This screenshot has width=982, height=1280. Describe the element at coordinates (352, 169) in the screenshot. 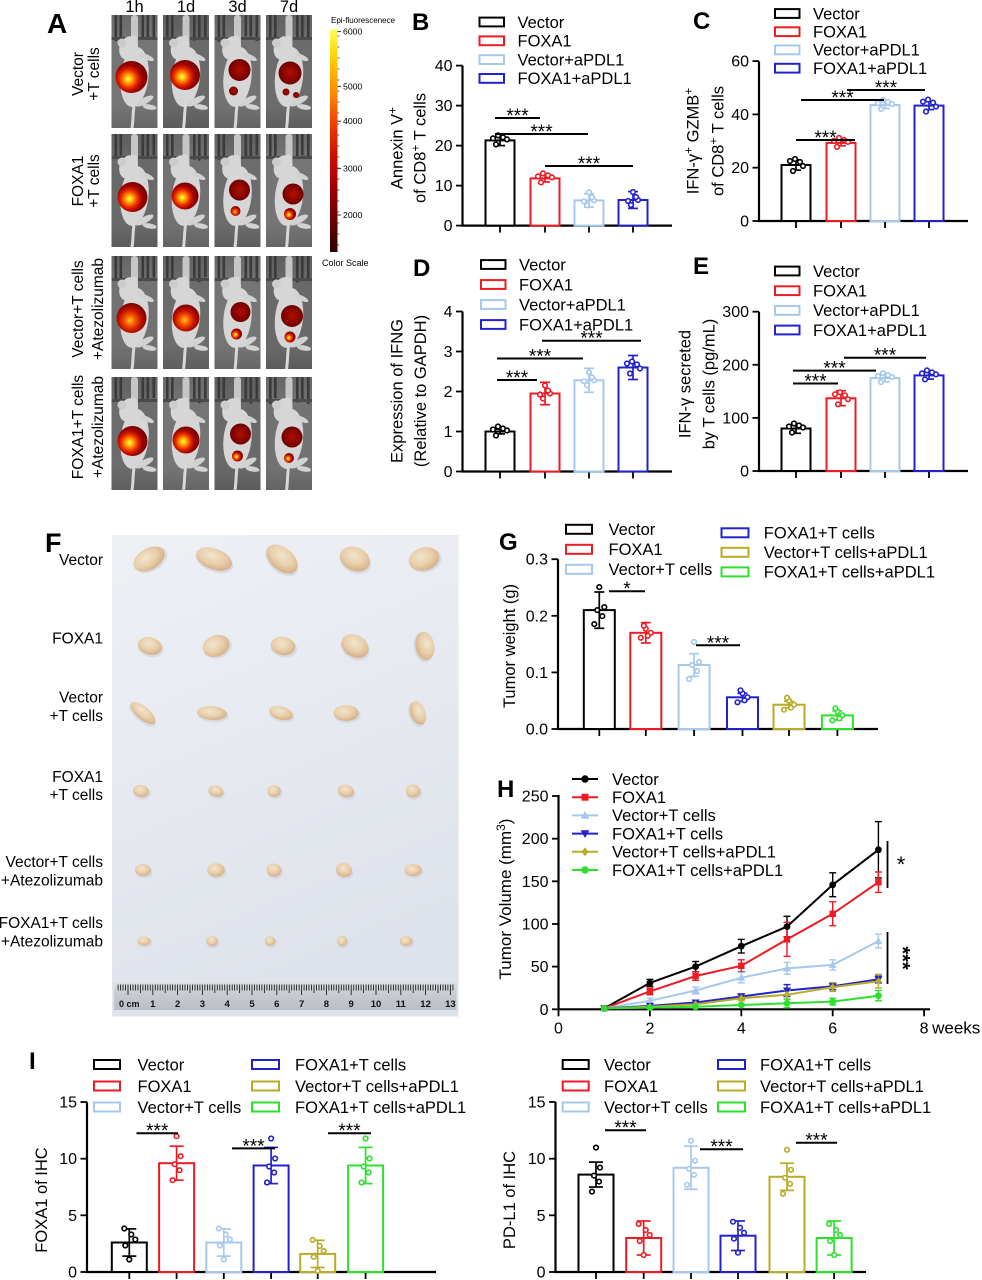

I see `svg-text: 3000` at that location.